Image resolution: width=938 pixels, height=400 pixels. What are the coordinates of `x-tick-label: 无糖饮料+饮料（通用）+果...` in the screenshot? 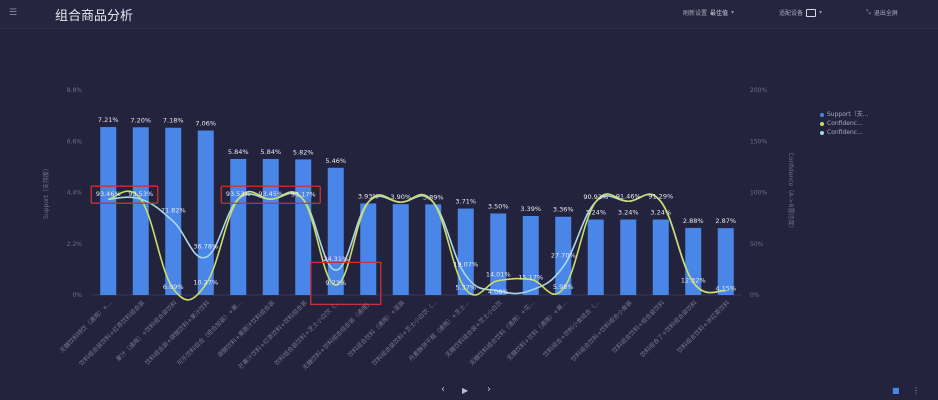 It's located at (537, 331).